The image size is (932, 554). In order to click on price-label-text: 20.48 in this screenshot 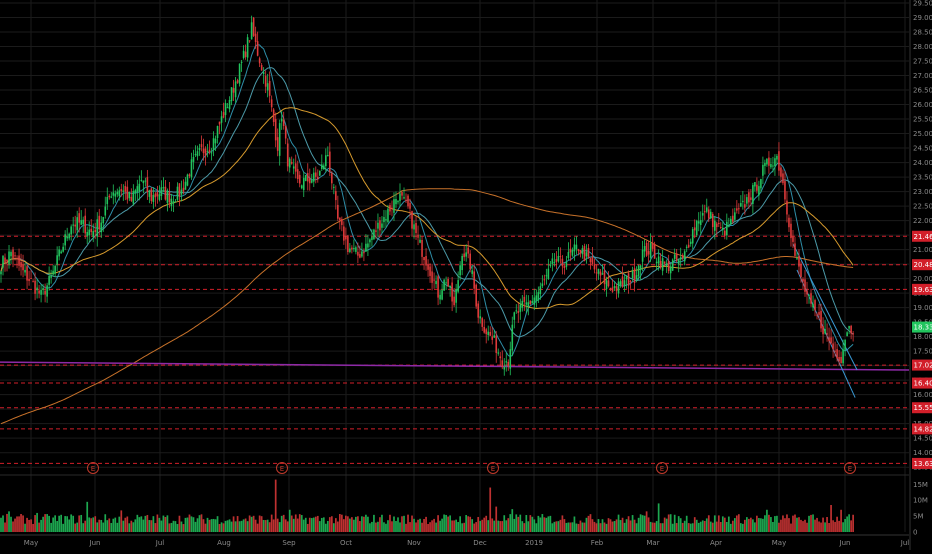, I will do `click(923, 265)`.